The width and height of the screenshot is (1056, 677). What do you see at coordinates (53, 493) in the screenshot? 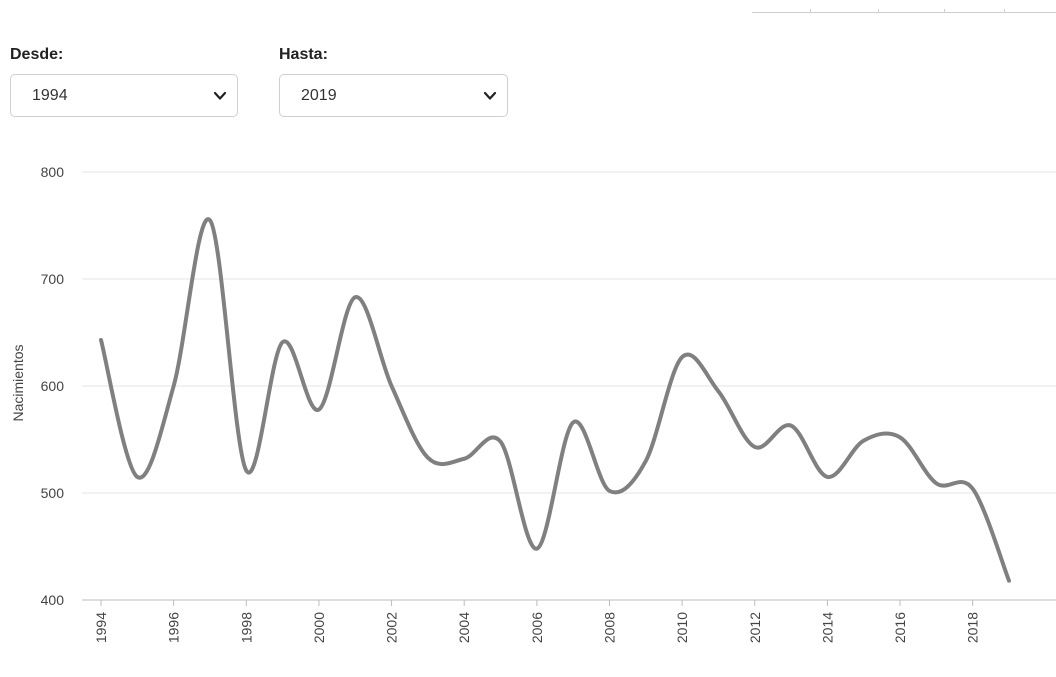
I see `y-tick-label: 500` at bounding box center [53, 493].